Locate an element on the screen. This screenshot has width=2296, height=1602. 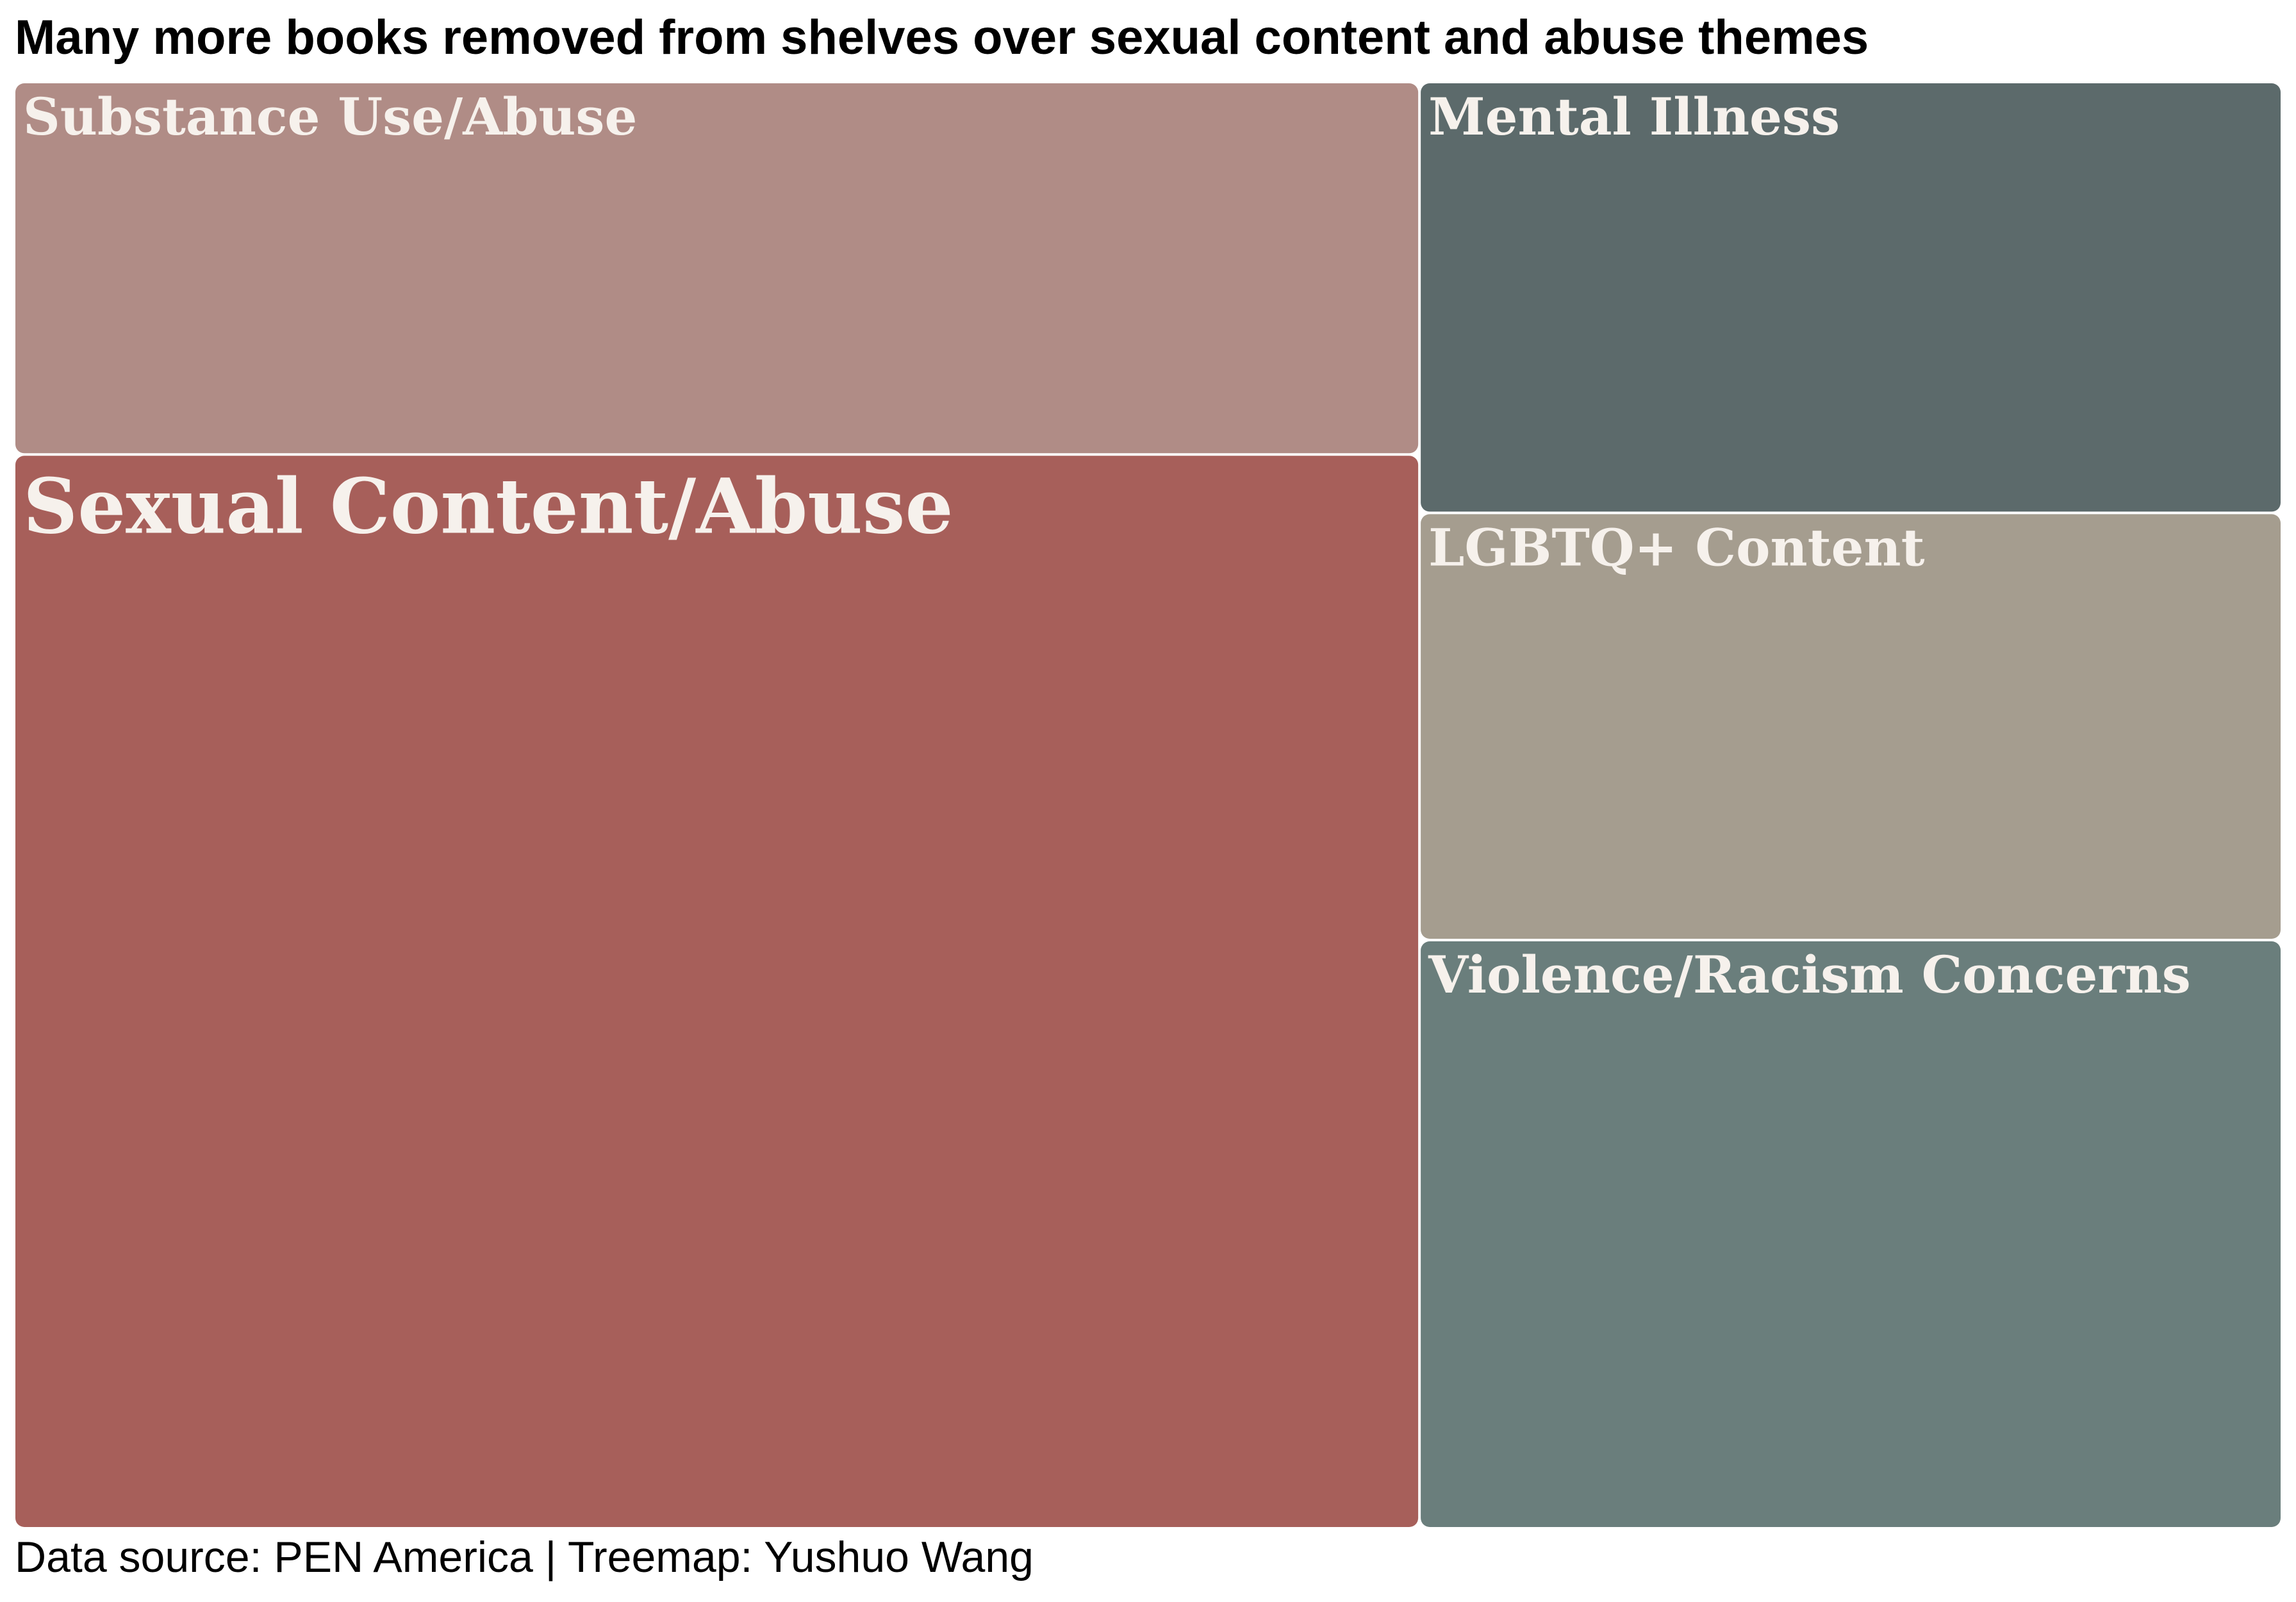
tile-mental-illness: Mental Illness is located at coordinates (1851, 297).